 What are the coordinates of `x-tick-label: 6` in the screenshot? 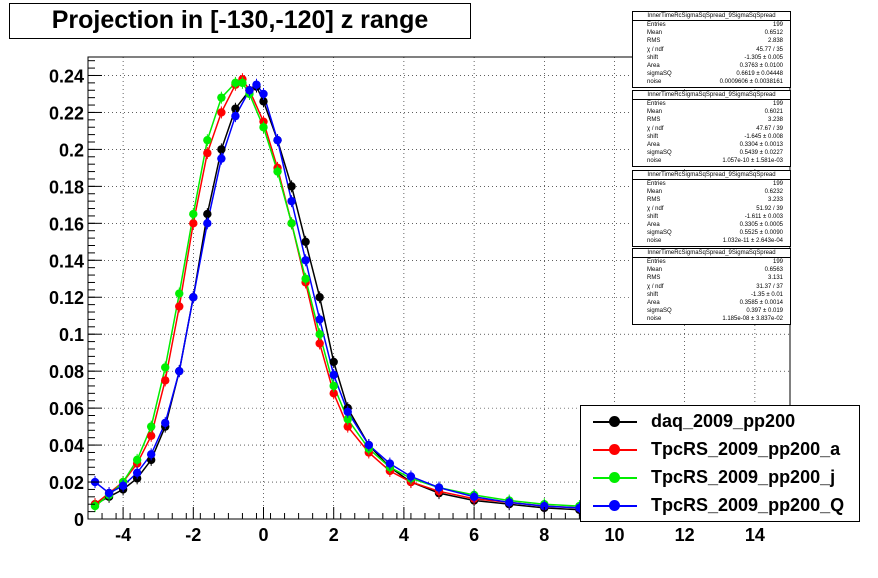 It's located at (474, 535).